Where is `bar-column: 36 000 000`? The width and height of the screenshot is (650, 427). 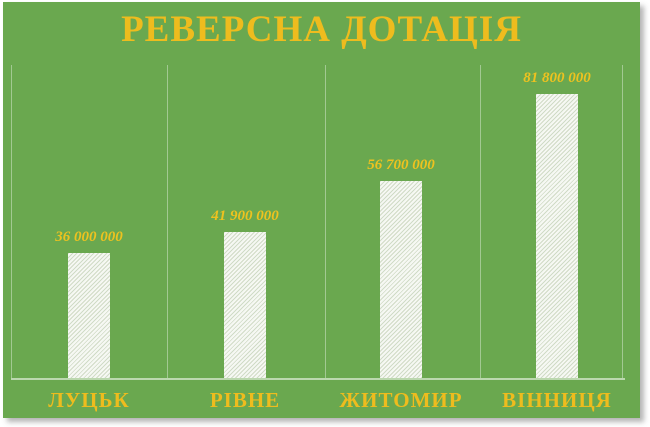 bar-column: 36 000 000 is located at coordinates (89, 303).